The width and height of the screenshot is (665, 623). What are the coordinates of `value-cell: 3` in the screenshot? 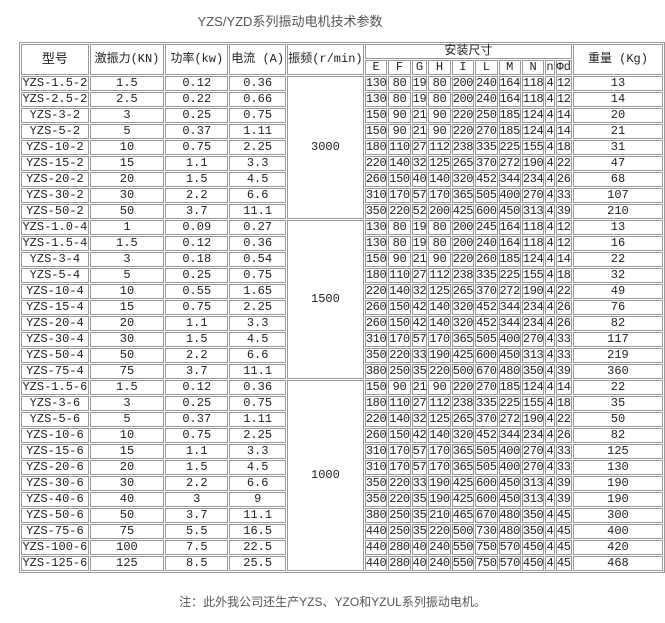 It's located at (197, 499).